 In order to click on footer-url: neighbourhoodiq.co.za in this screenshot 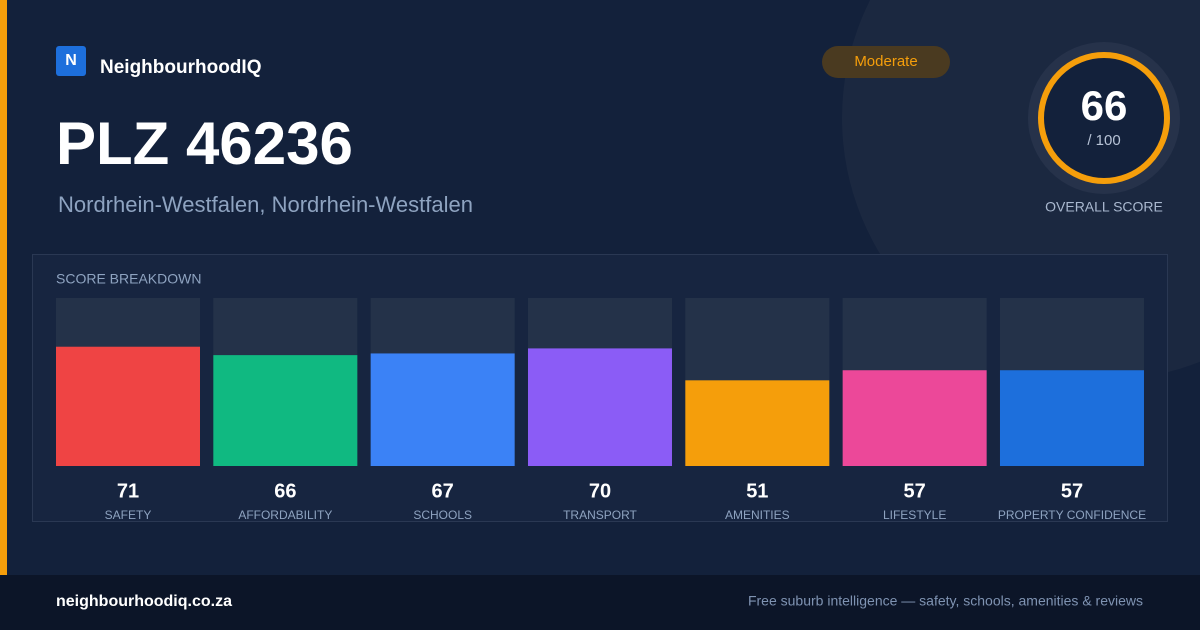, I will do `click(144, 601)`.